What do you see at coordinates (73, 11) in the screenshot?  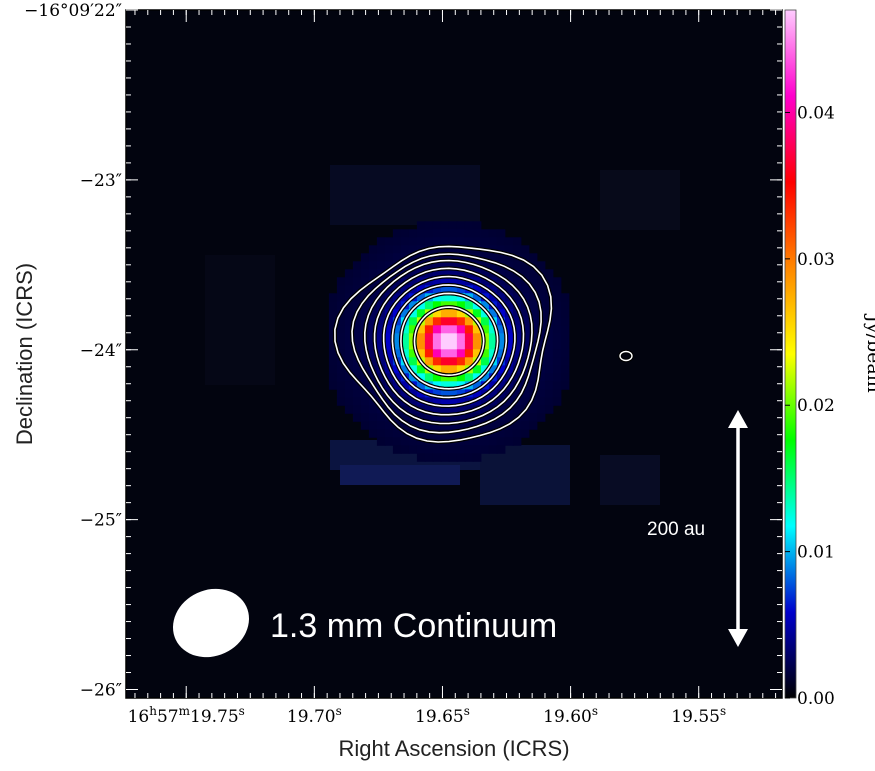 I see `y-tick-label: −16°09′22″` at bounding box center [73, 11].